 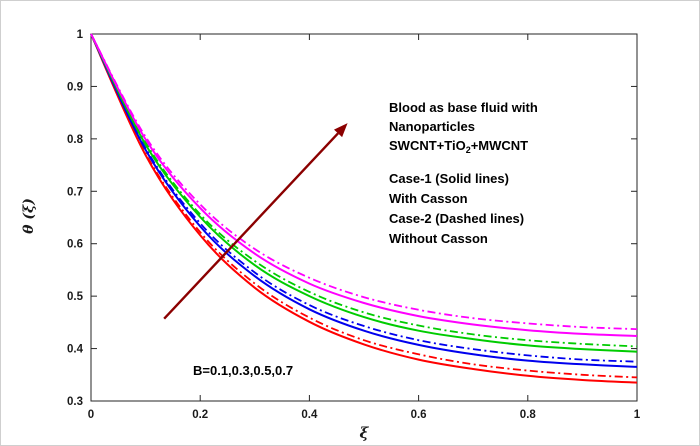 I want to click on y-tick-label: 0.8, so click(x=75, y=140).